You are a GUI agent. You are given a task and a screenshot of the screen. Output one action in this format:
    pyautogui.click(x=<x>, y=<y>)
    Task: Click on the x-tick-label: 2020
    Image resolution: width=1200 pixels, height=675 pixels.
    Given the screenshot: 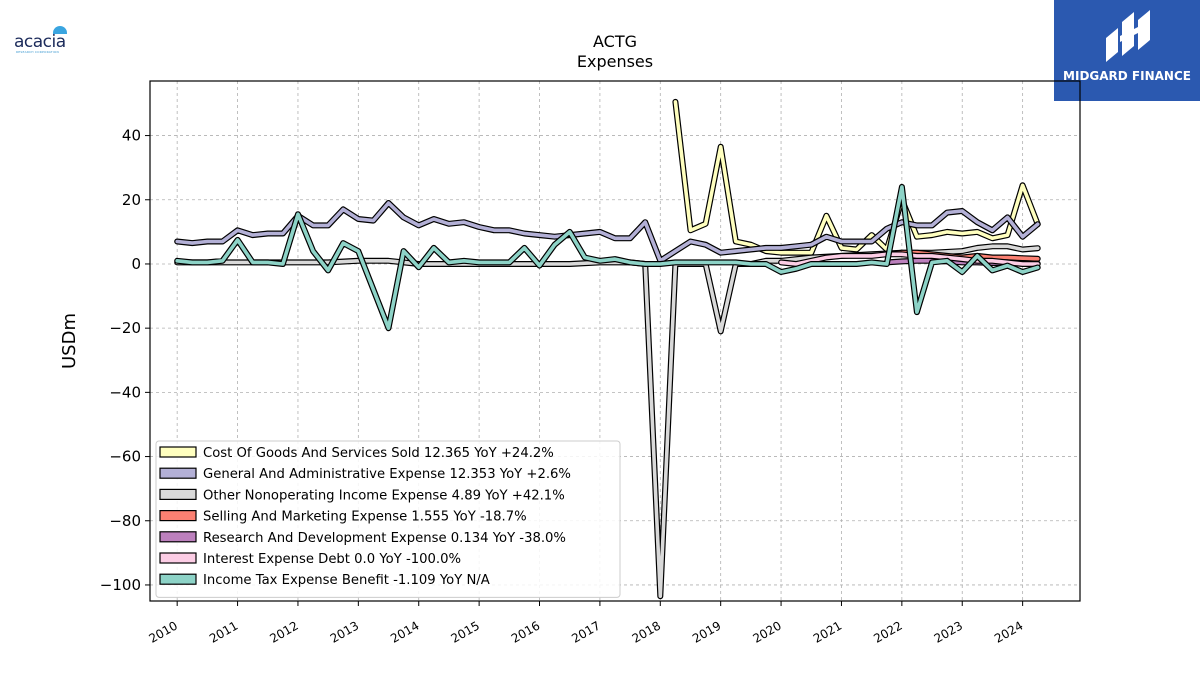 What is the action you would take?
    pyautogui.click(x=766, y=631)
    